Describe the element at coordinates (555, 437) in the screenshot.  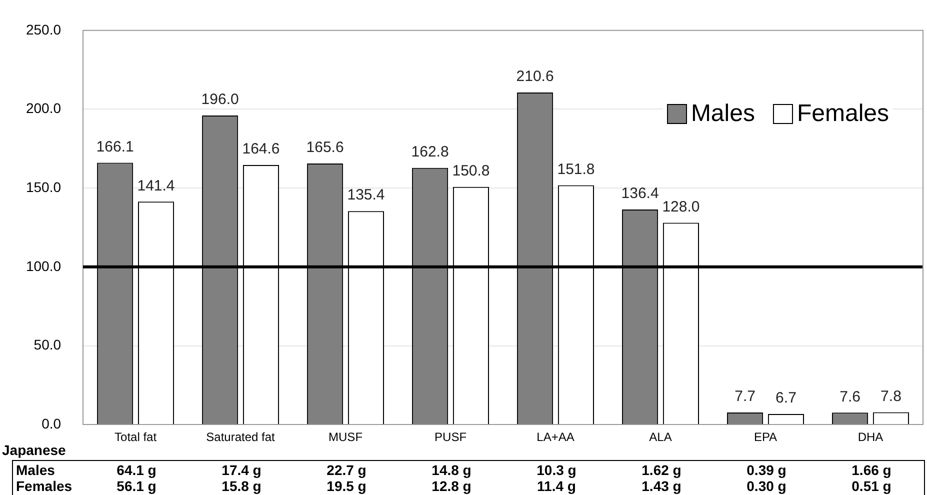
I see `x-tick-label: LA+AA` at that location.